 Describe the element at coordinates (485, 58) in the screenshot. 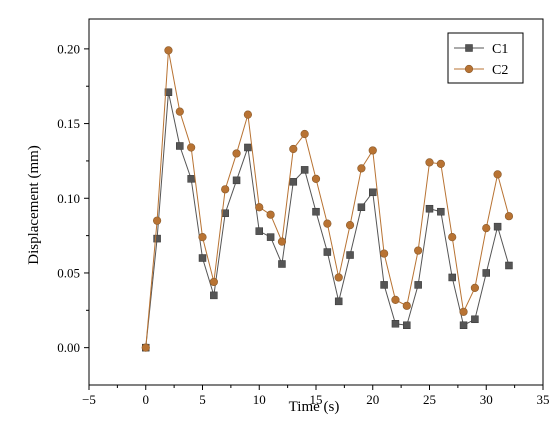

I see `legend-box` at that location.